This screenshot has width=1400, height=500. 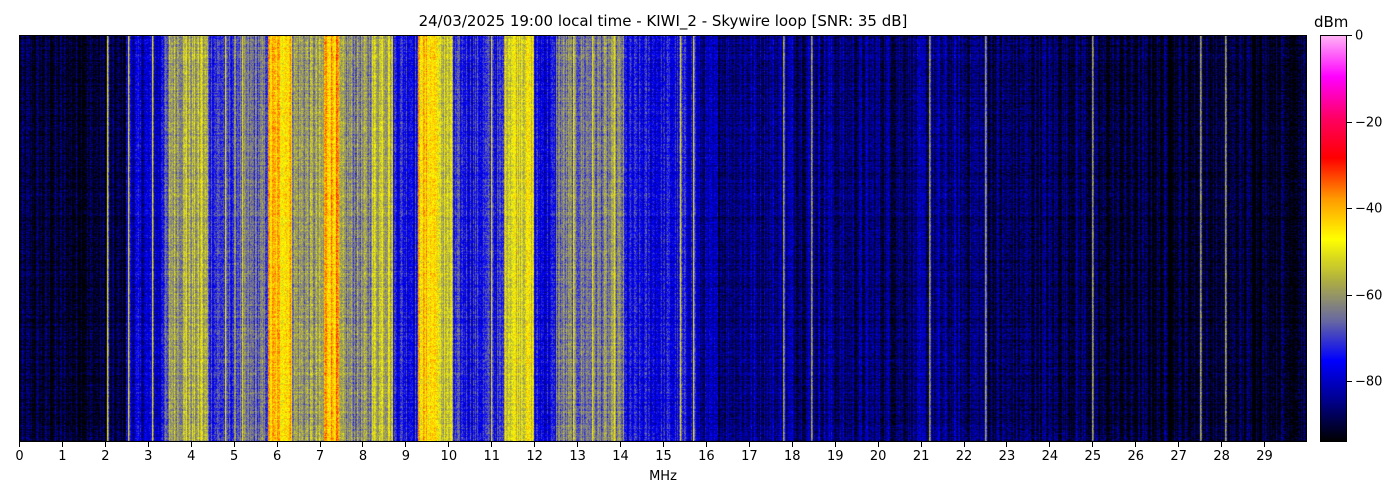 I want to click on x-tick-label: 24, so click(x=1050, y=456).